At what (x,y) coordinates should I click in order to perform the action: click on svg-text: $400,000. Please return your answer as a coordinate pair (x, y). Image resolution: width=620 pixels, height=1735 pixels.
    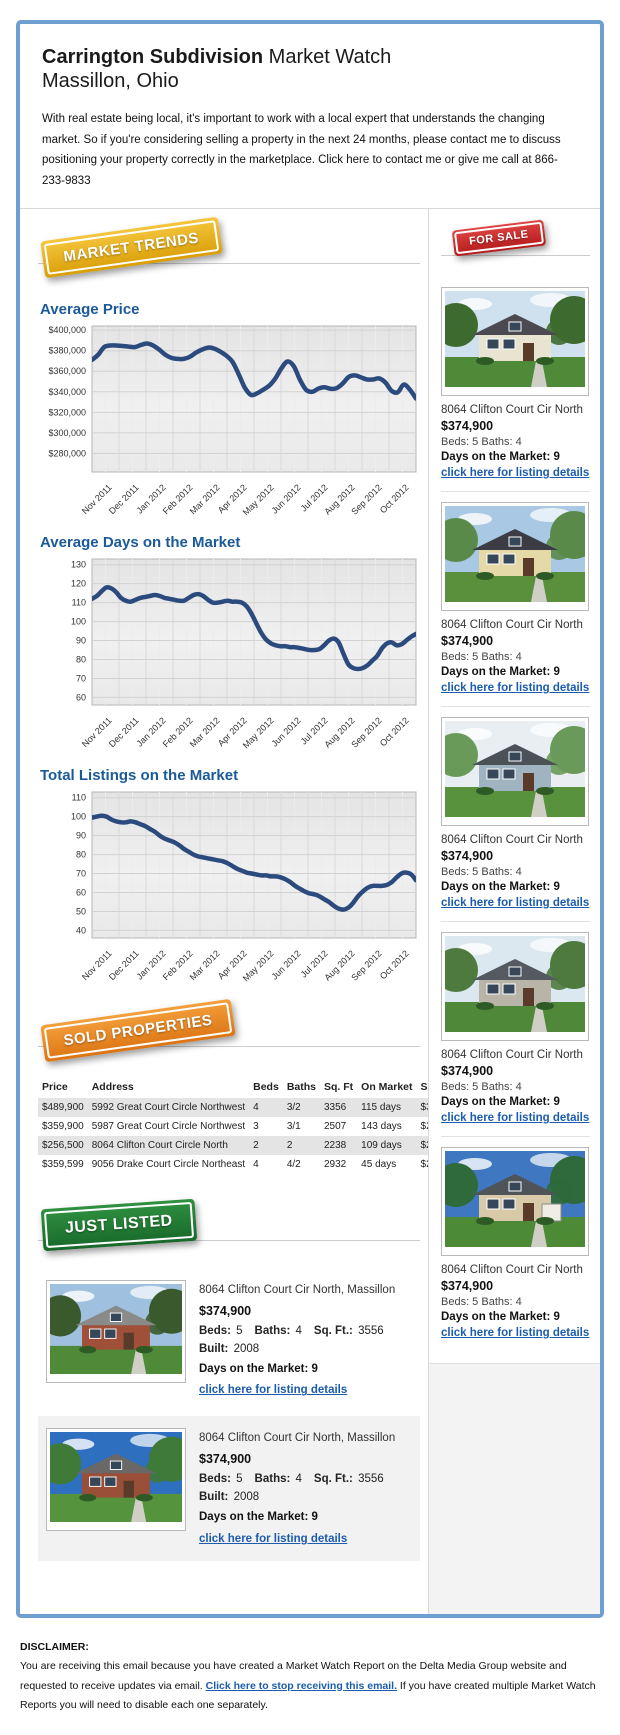
    Looking at the image, I should click on (67, 330).